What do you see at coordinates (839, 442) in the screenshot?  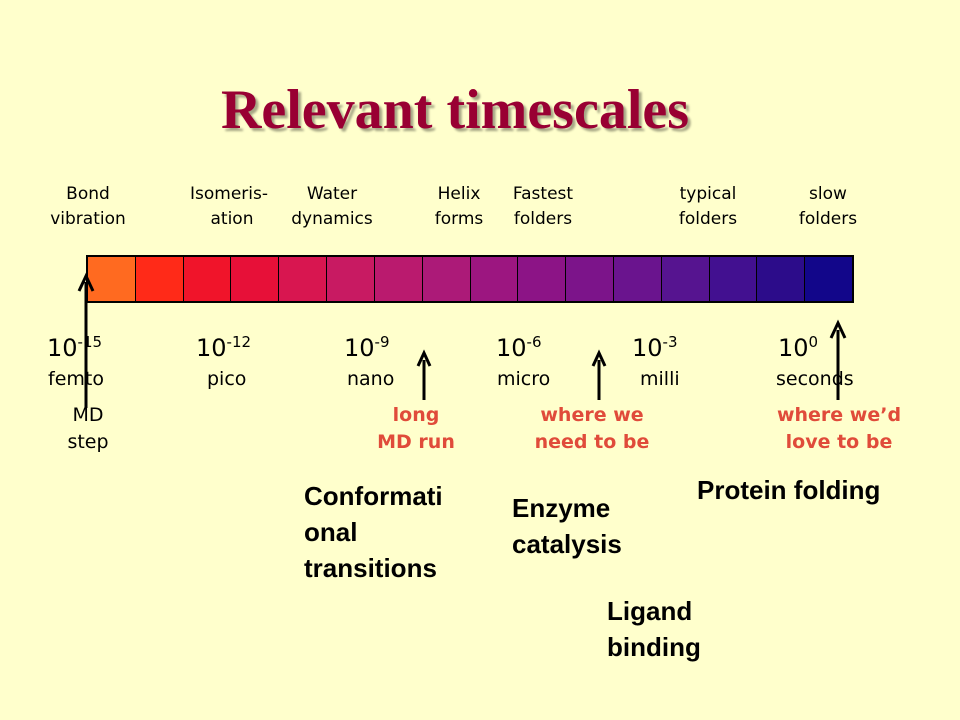 I see `note-line: love to be` at bounding box center [839, 442].